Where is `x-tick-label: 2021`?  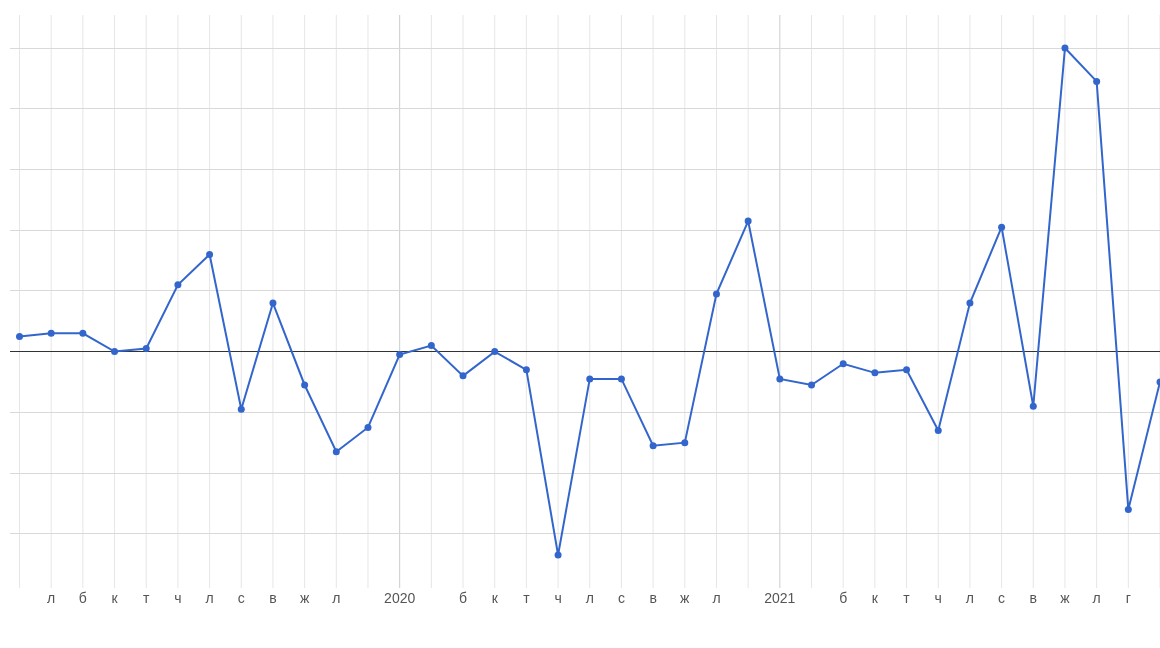
x-tick-label: 2021 is located at coordinates (780, 598).